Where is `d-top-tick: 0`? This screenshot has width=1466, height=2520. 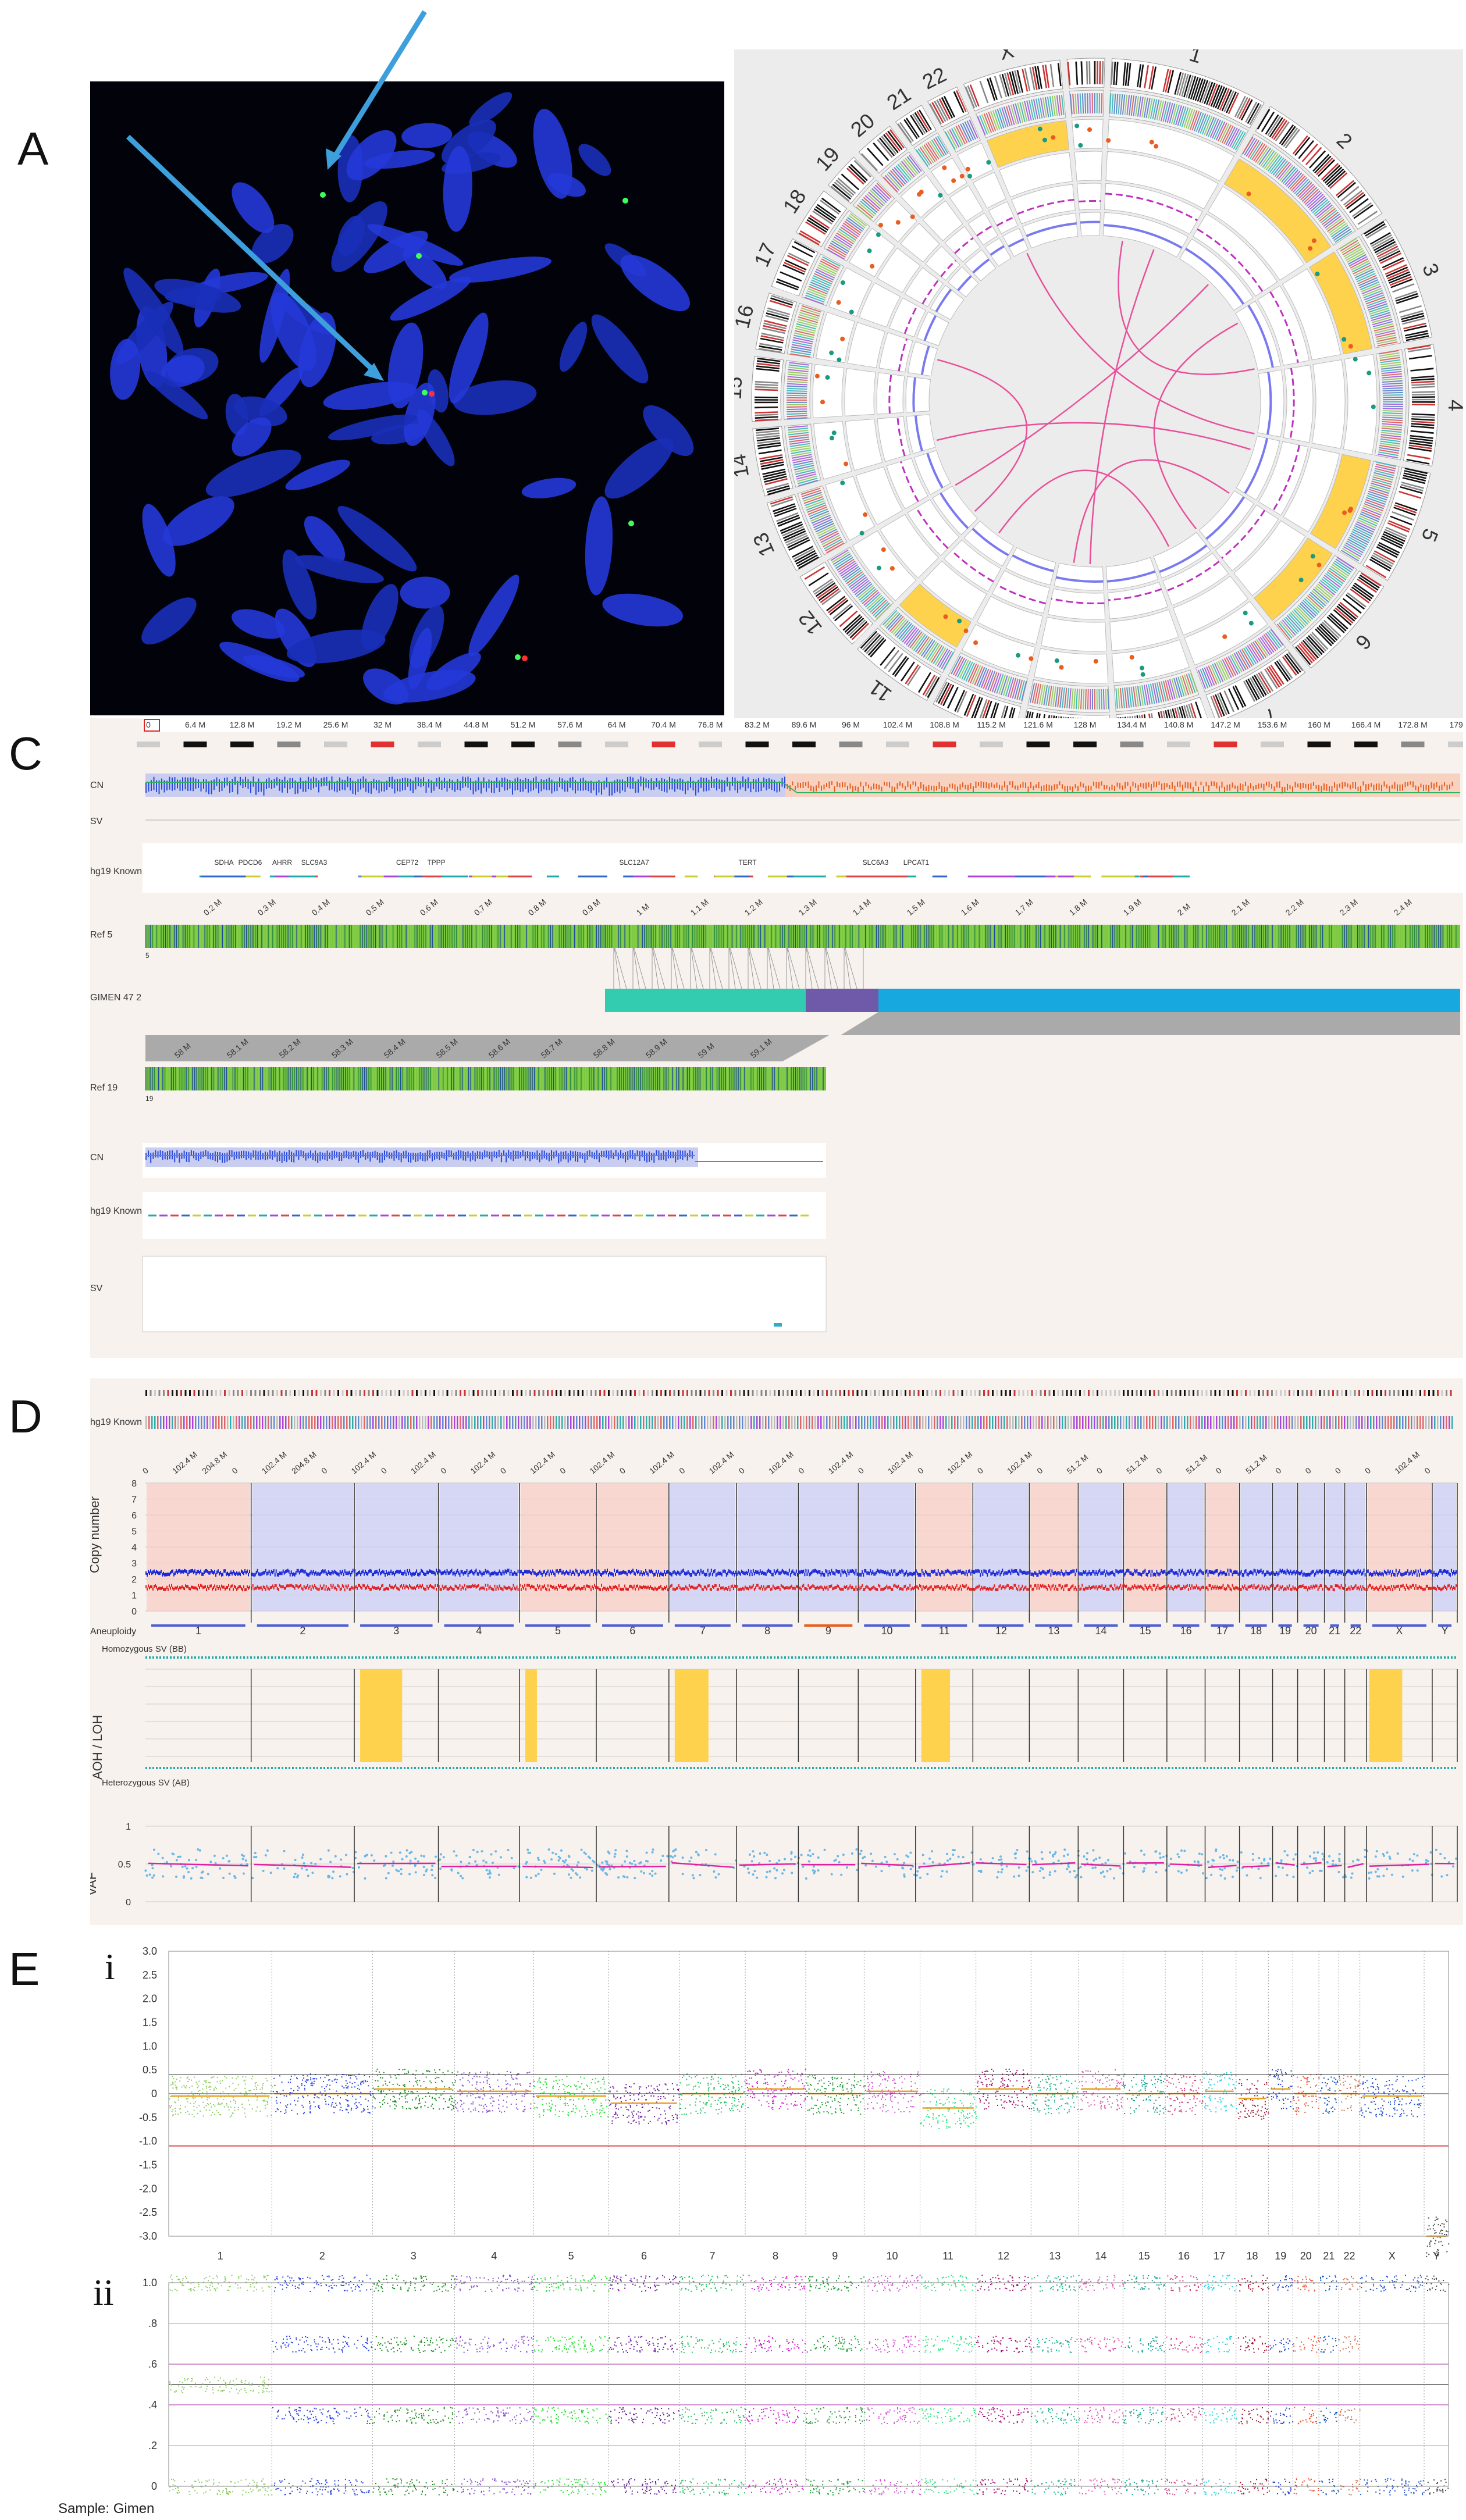 d-top-tick: 0 is located at coordinates (1218, 1471).